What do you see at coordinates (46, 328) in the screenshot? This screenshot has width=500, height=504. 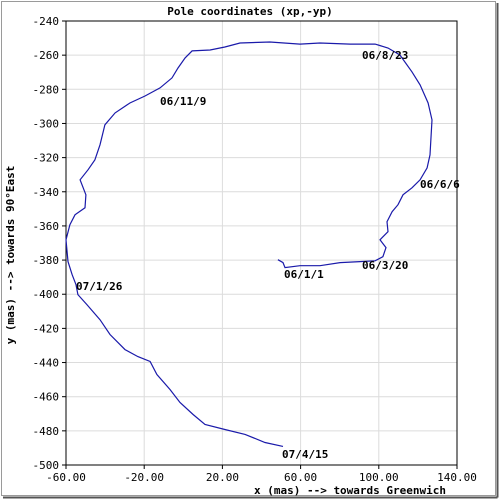 I see `y-tick-label: -420` at bounding box center [46, 328].